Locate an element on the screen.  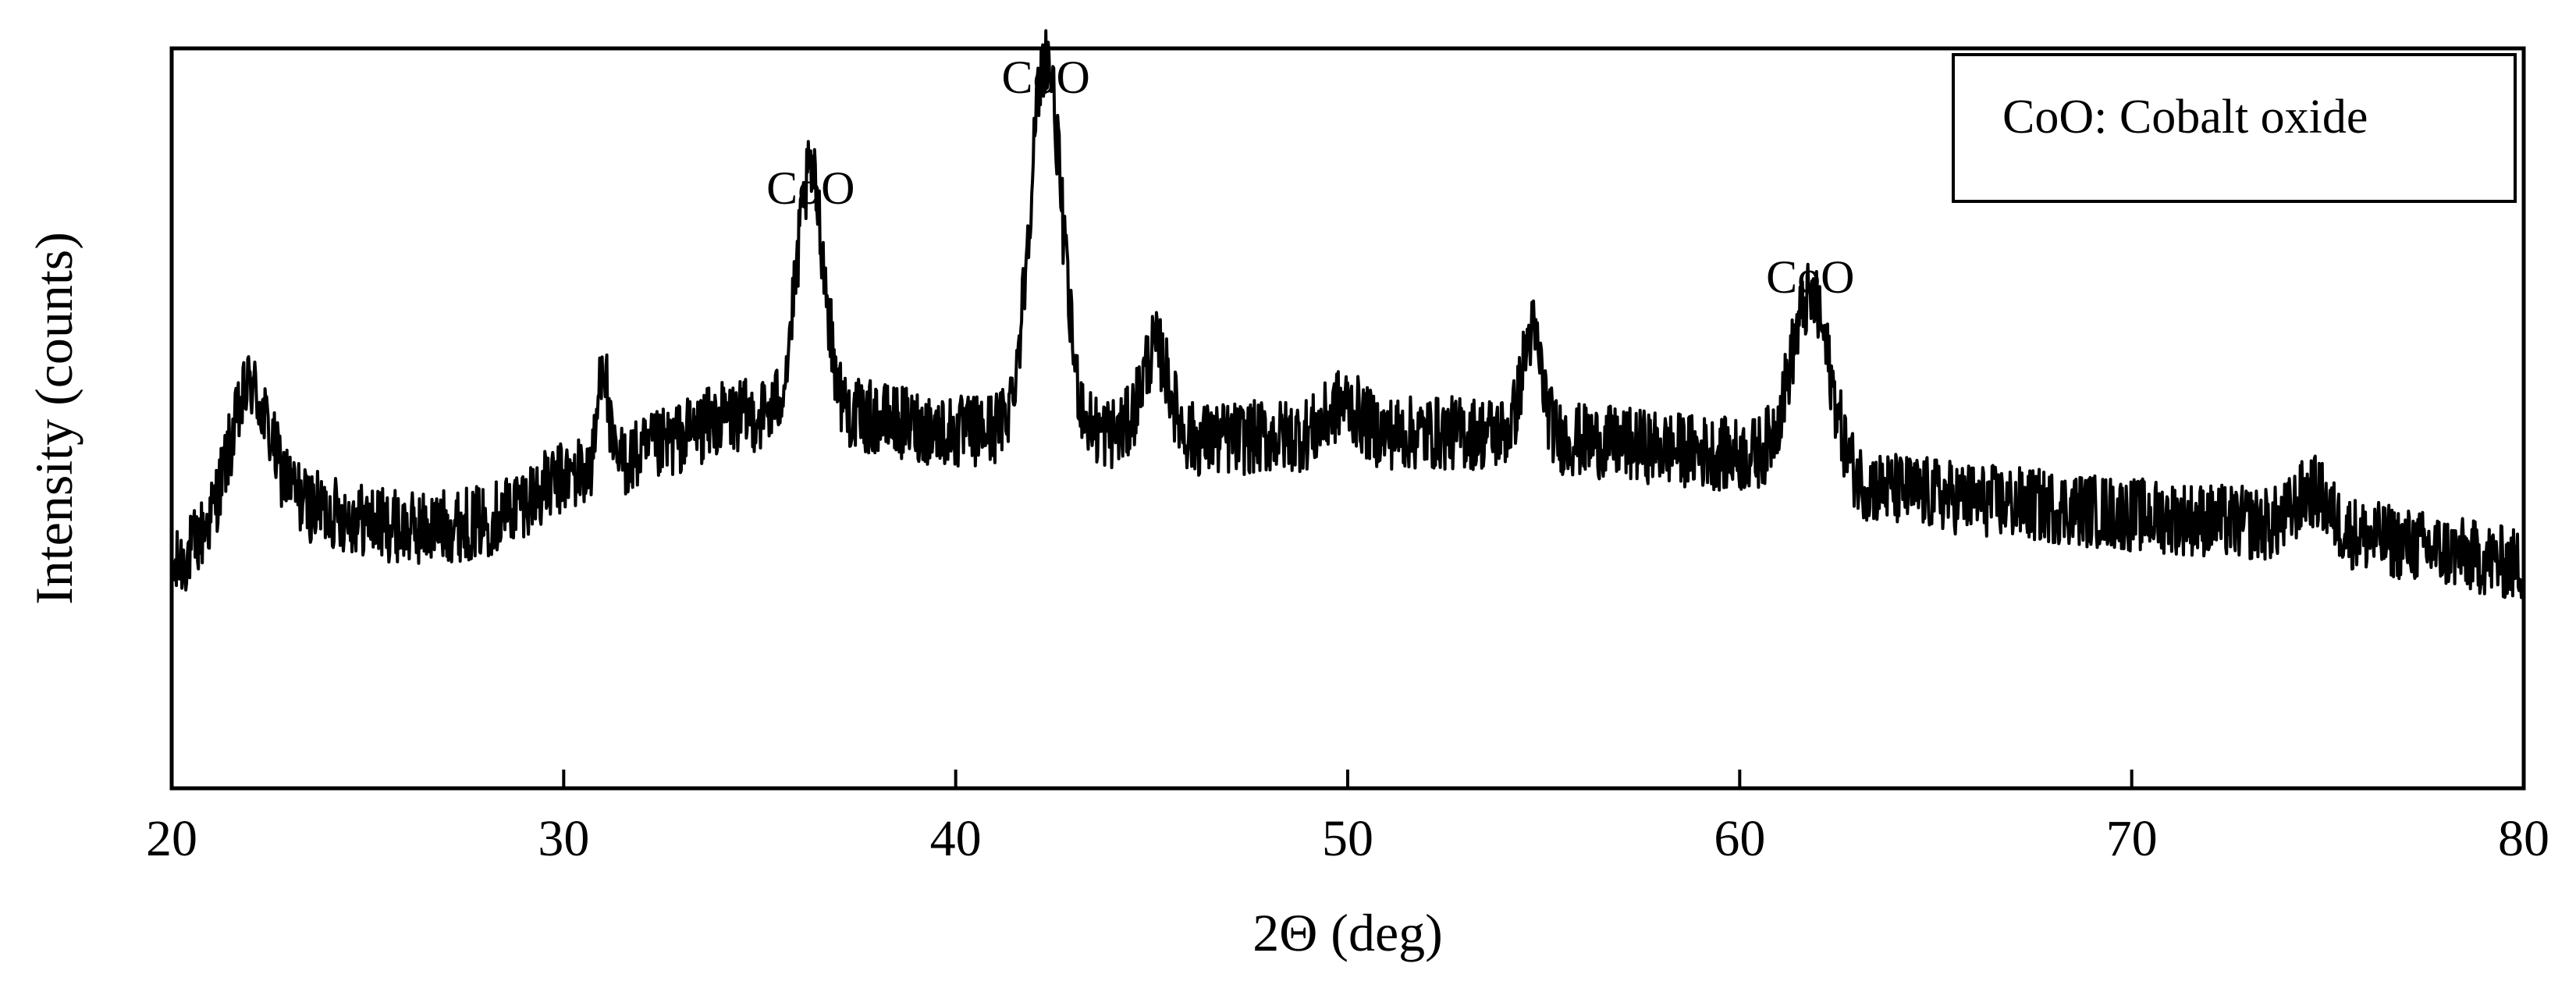
x-tick-label-50: 50 is located at coordinates (1347, 838).